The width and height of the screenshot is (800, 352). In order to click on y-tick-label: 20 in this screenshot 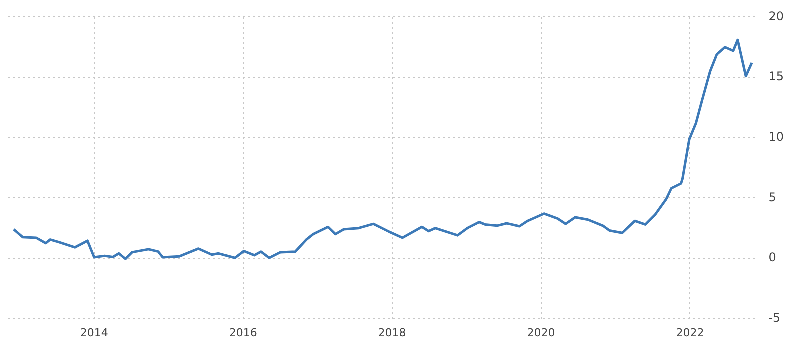, I will do `click(776, 16)`.